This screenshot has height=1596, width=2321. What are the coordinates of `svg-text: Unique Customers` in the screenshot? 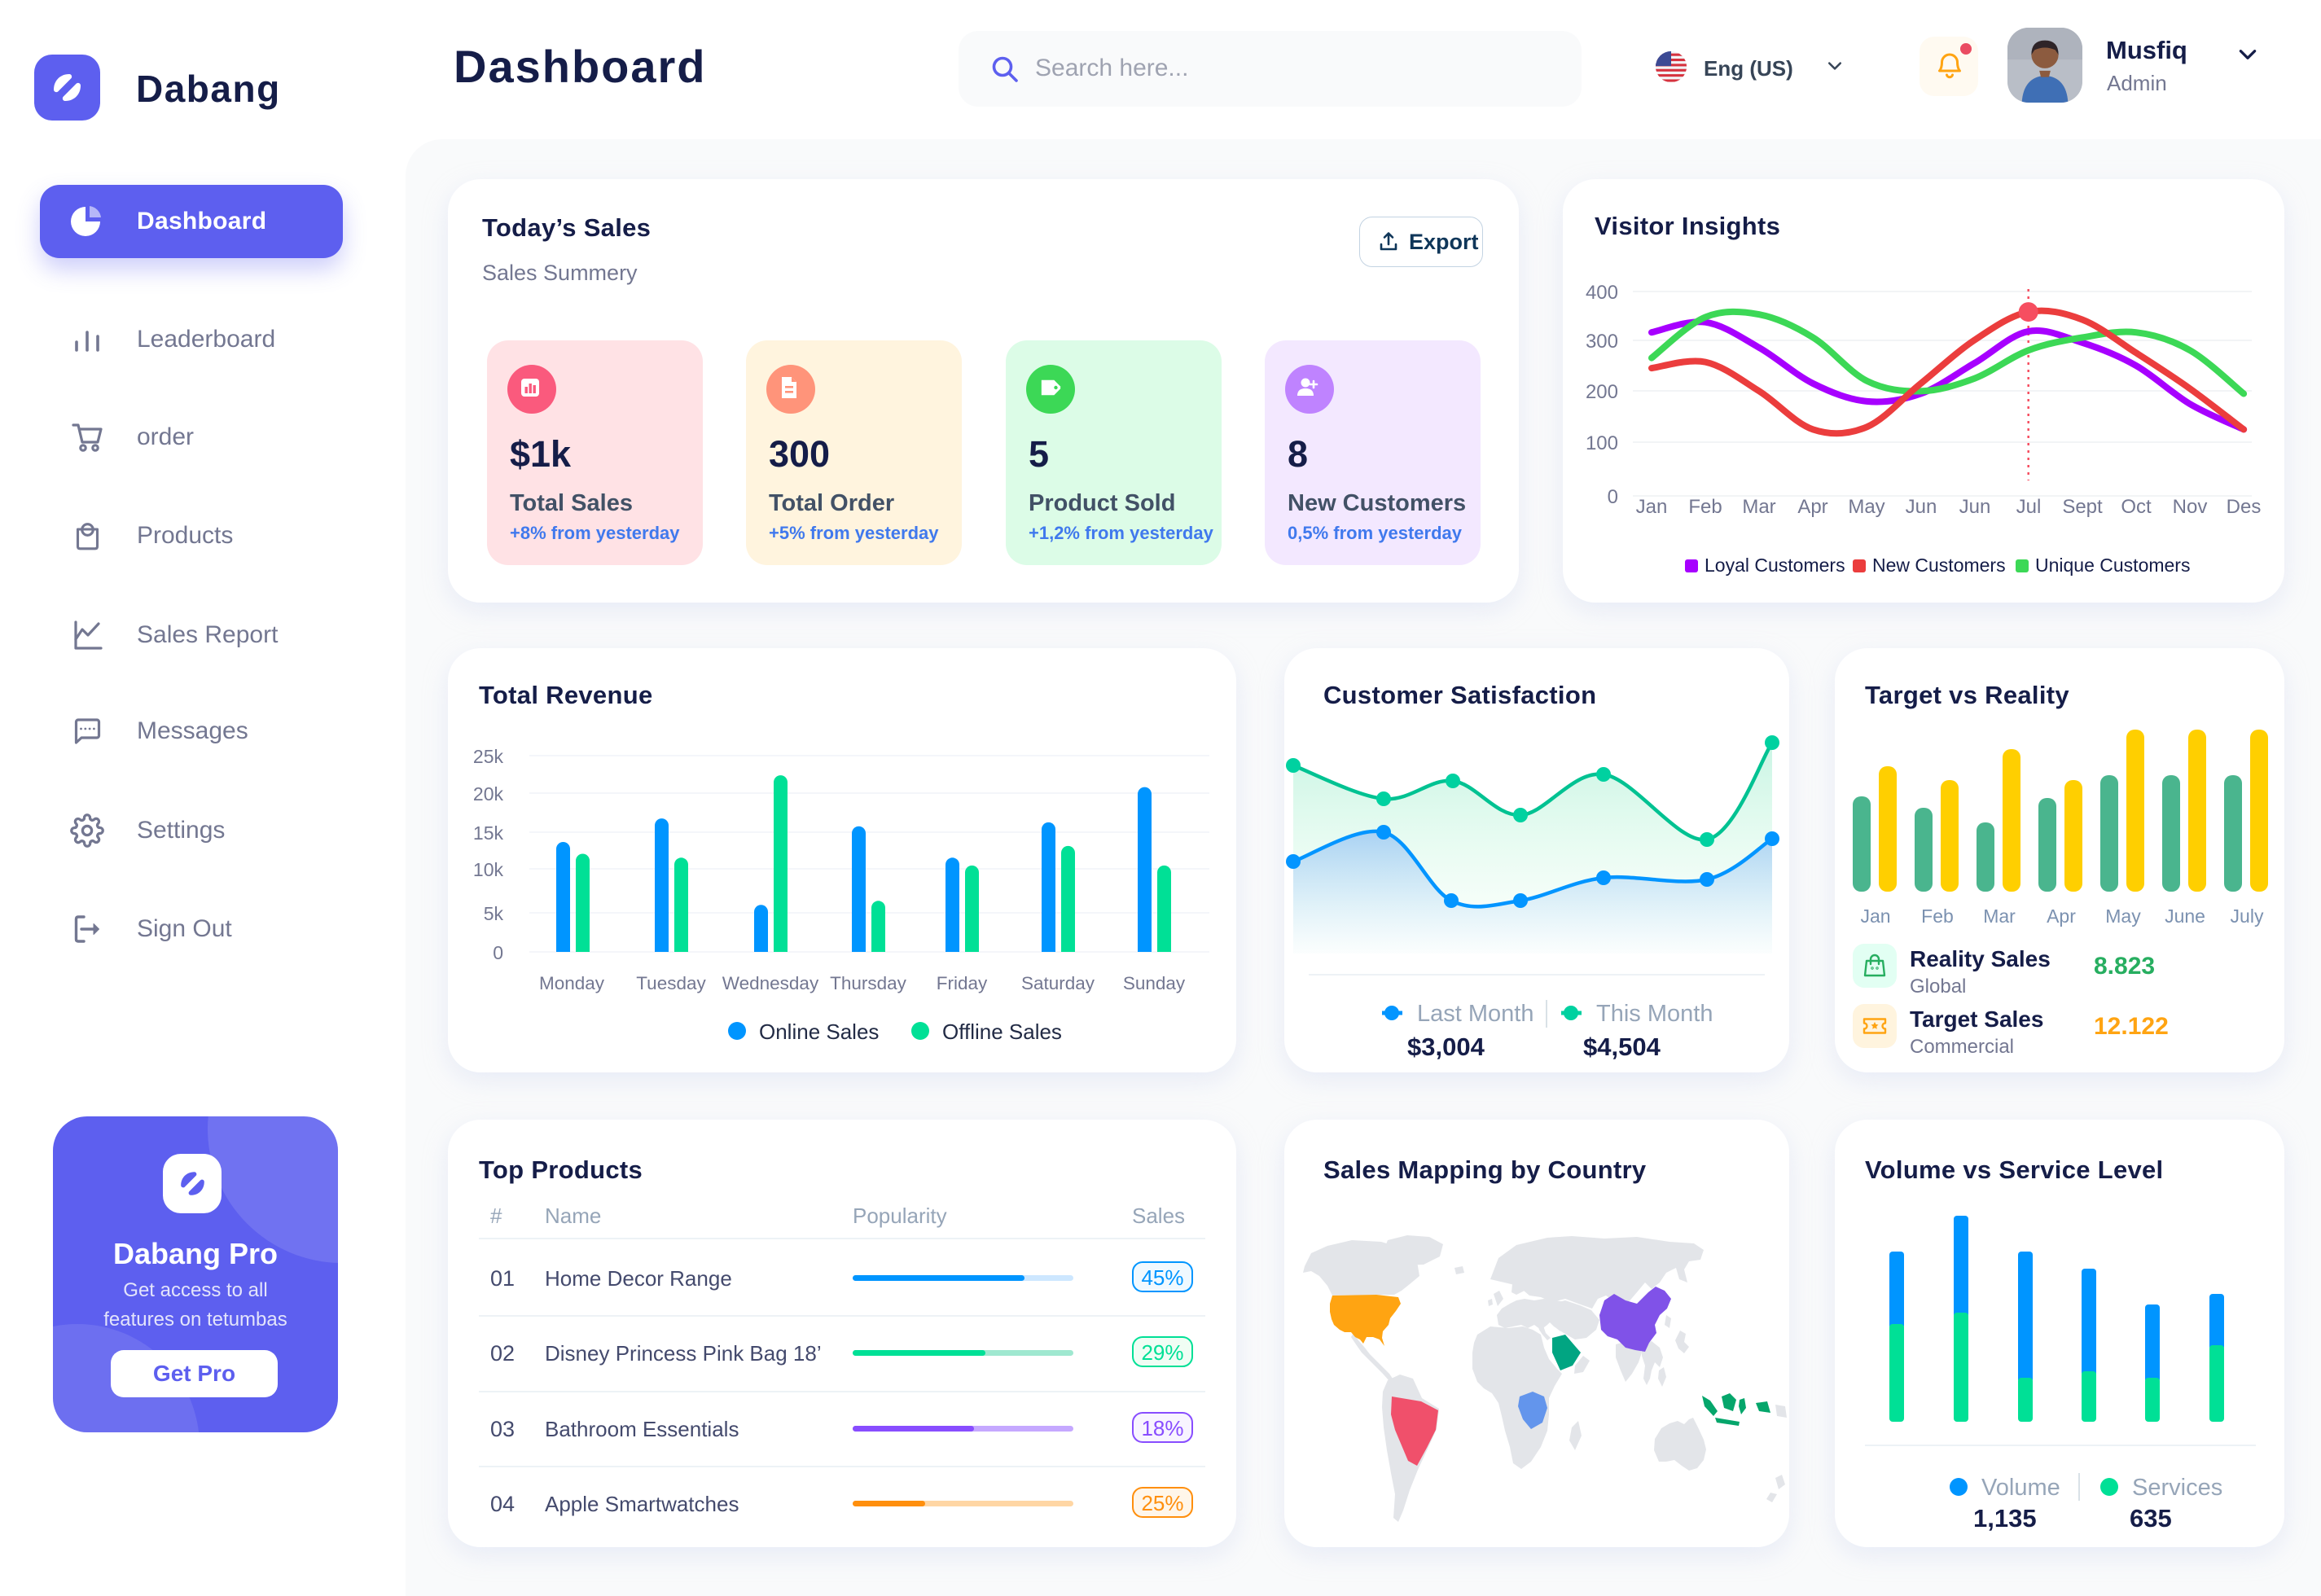 It's located at (2112, 565).